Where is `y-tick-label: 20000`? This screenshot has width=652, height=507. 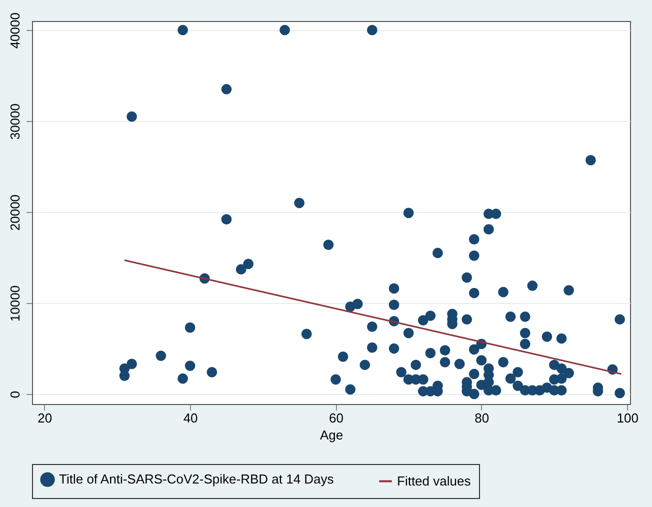
y-tick-label: 20000 is located at coordinates (15, 212).